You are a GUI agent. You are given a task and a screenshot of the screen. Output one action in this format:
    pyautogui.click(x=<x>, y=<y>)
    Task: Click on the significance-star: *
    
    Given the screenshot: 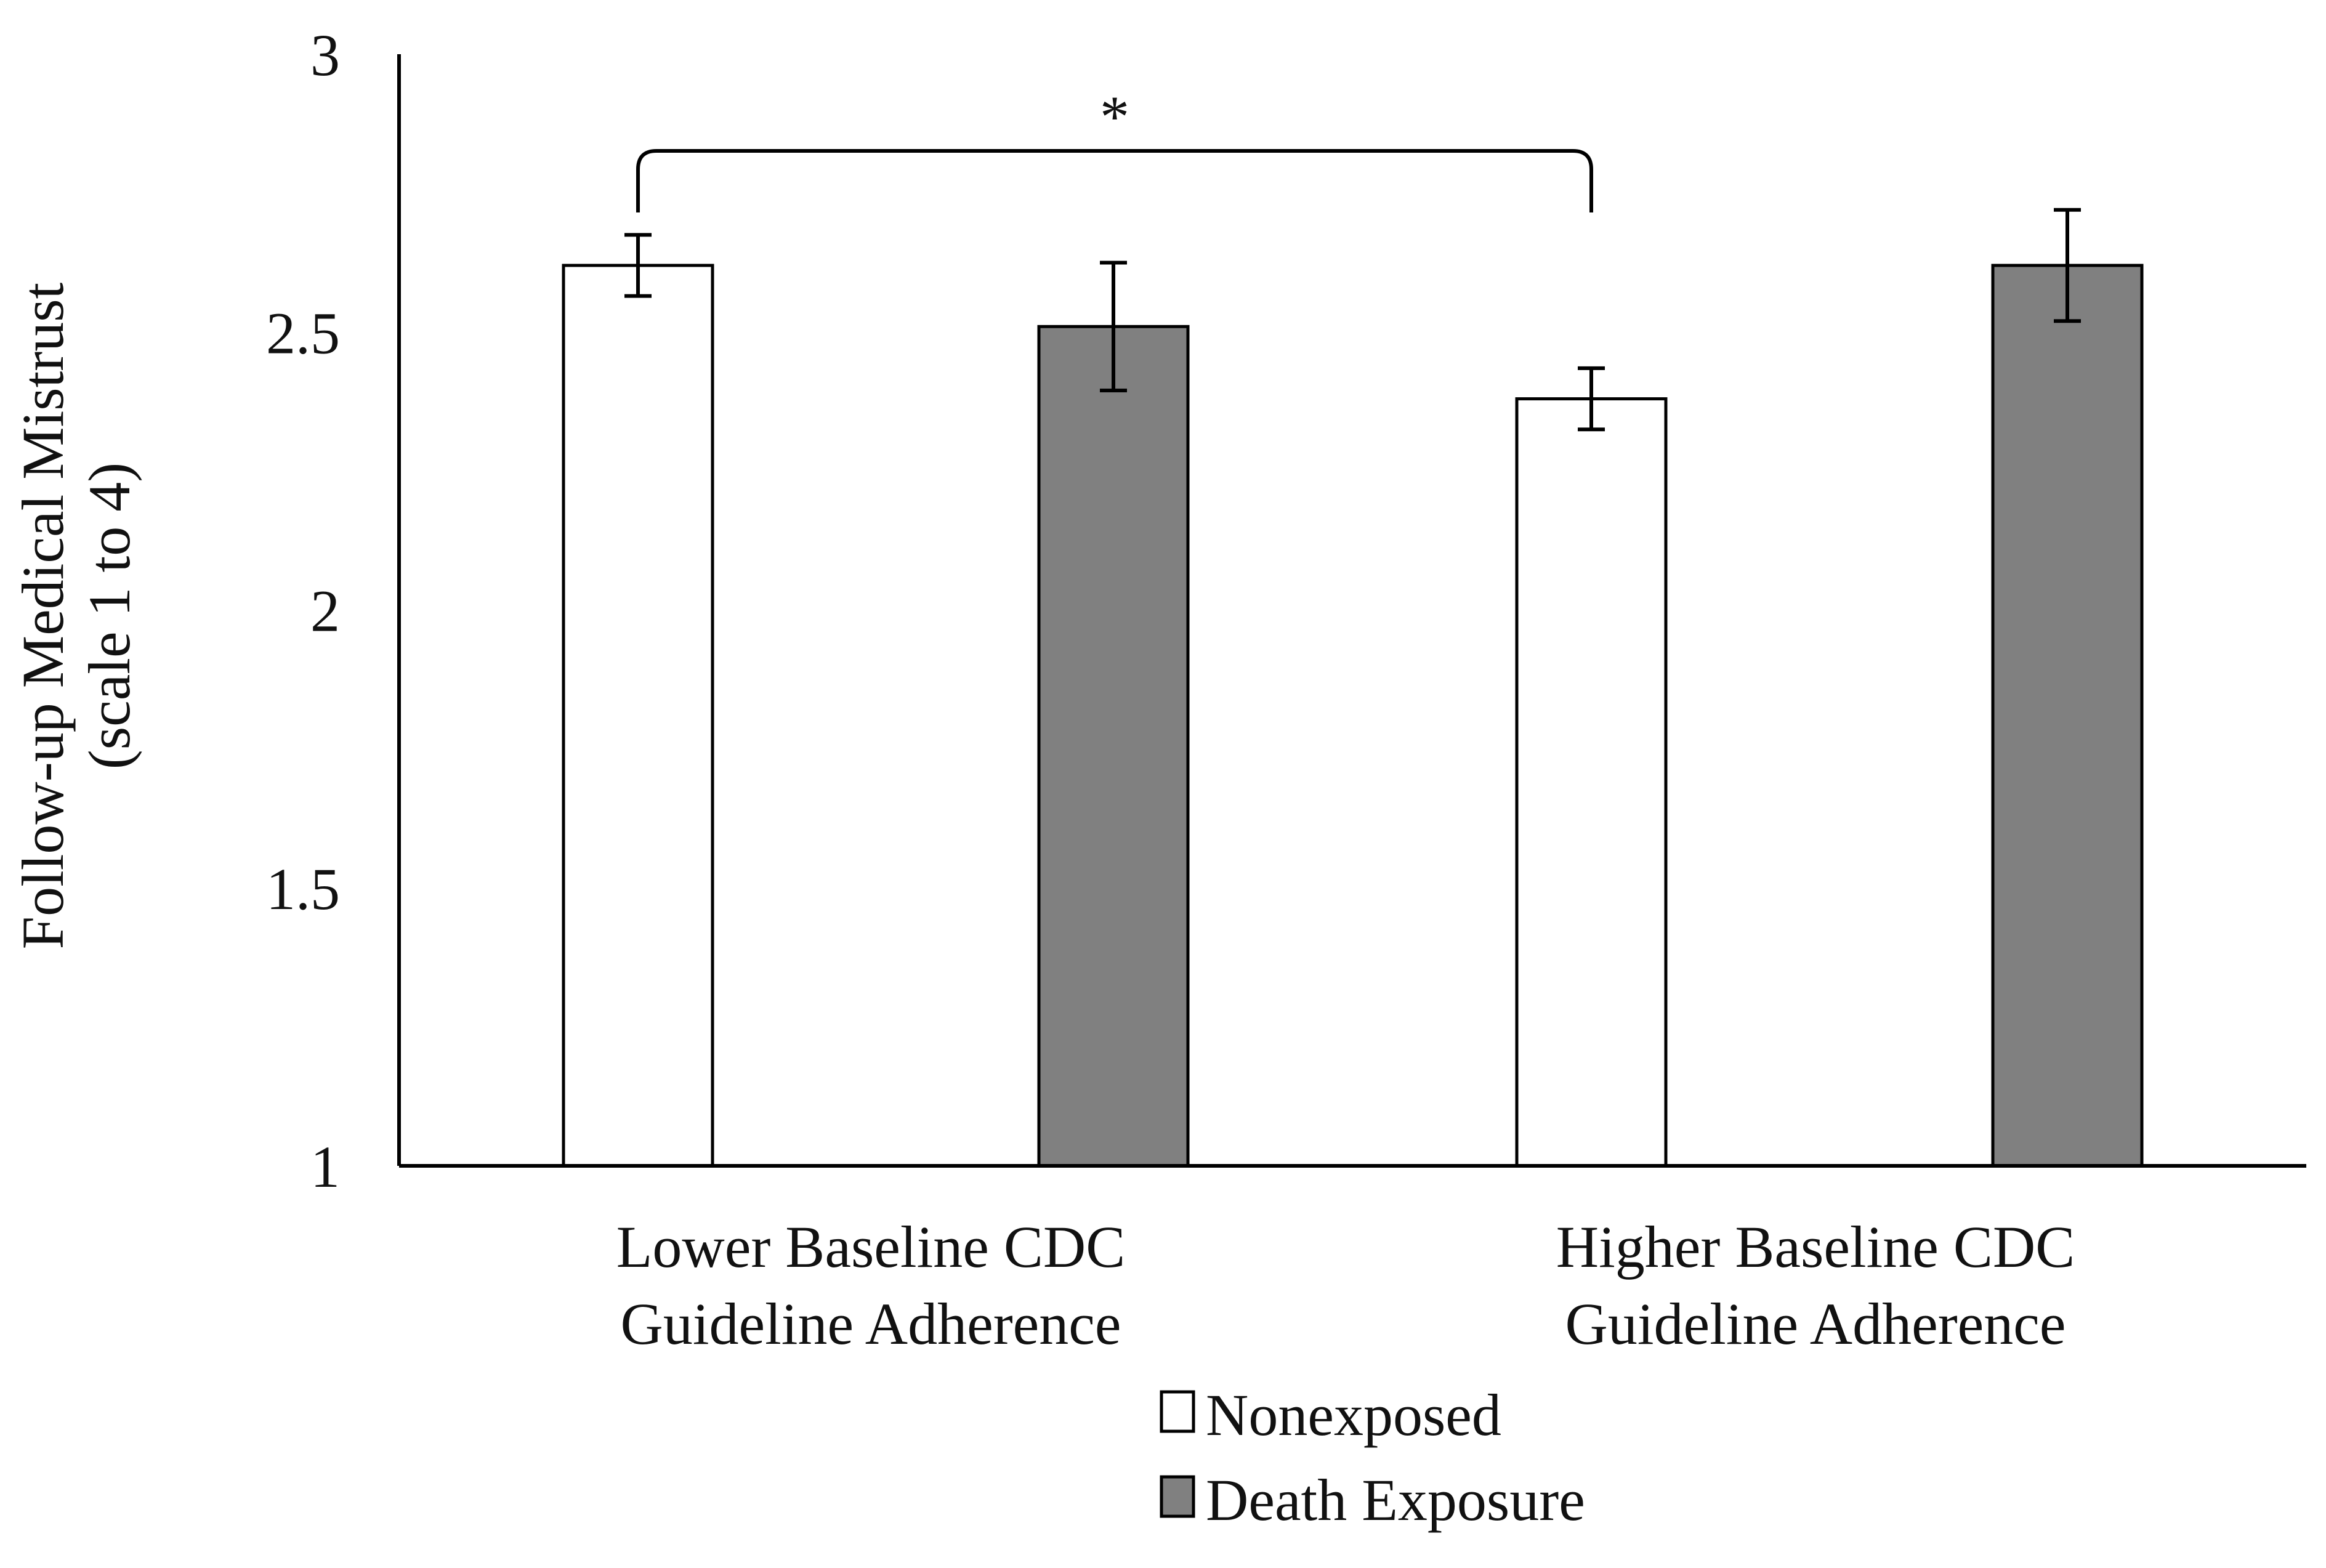 What is the action you would take?
    pyautogui.click(x=1114, y=117)
    